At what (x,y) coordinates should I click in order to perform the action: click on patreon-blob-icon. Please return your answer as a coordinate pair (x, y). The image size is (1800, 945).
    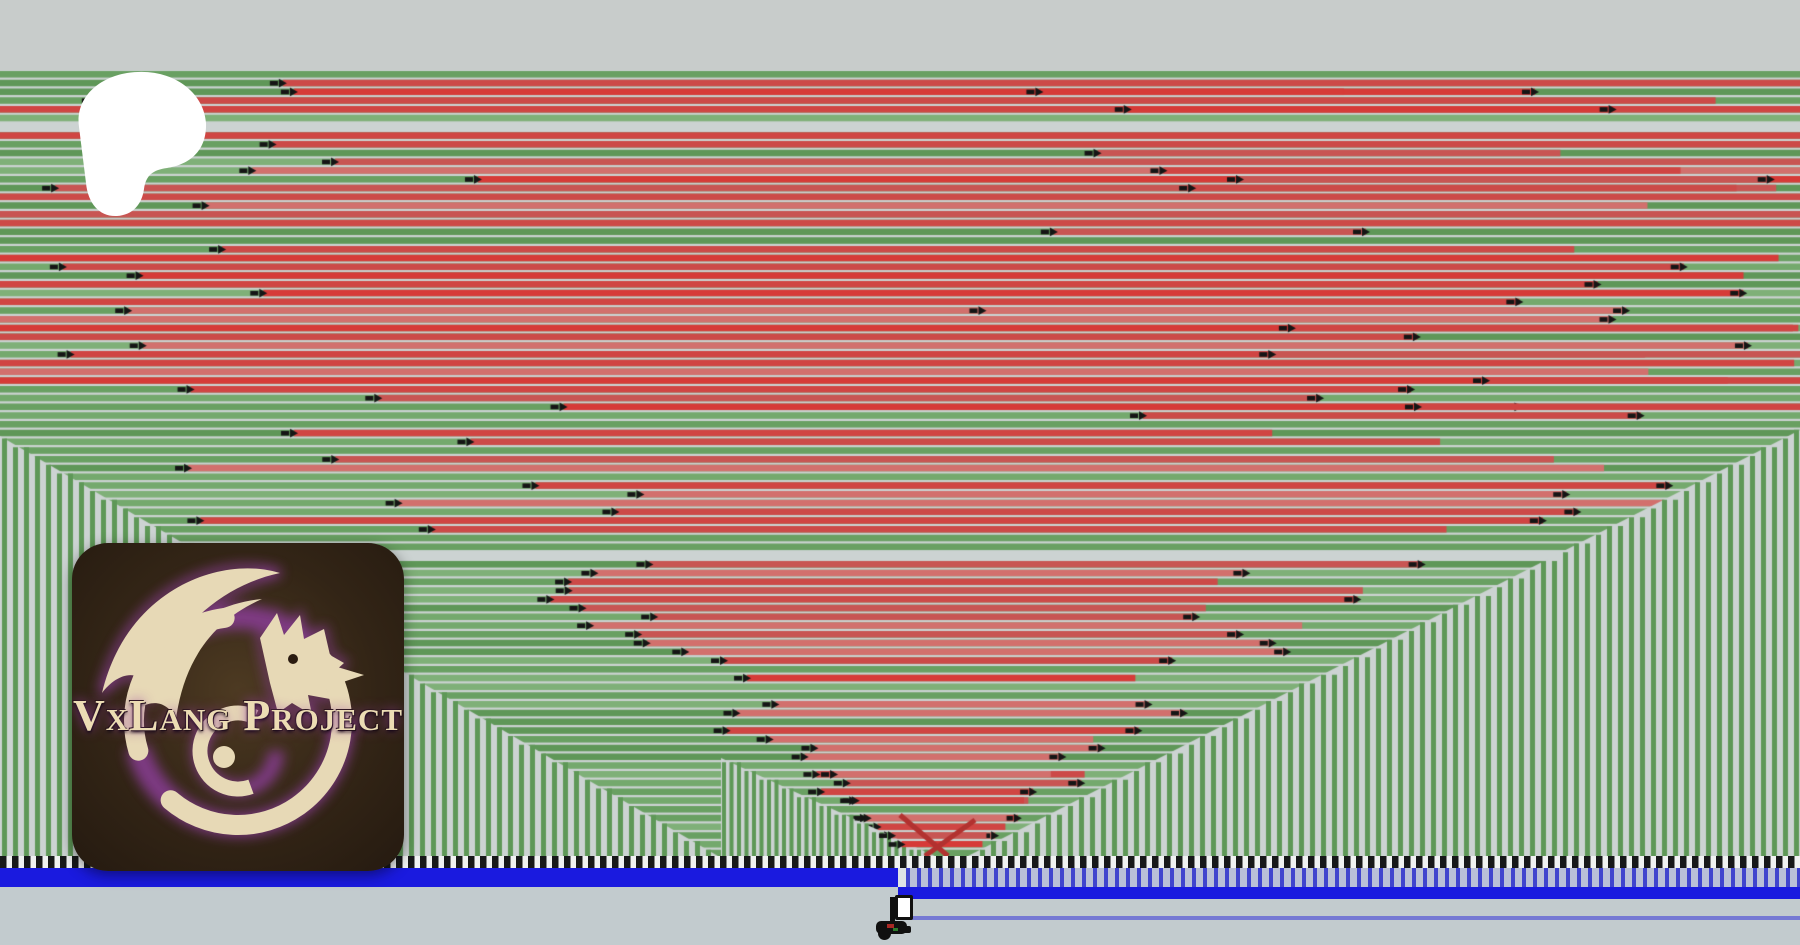
    Looking at the image, I should click on (142, 144).